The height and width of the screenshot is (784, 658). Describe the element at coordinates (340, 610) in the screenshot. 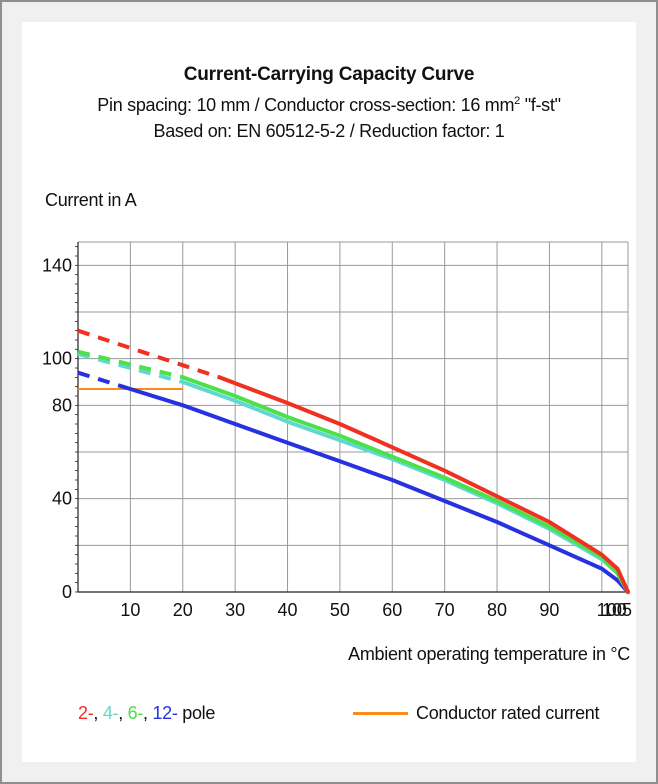

I see `x-tick-label: 50` at that location.